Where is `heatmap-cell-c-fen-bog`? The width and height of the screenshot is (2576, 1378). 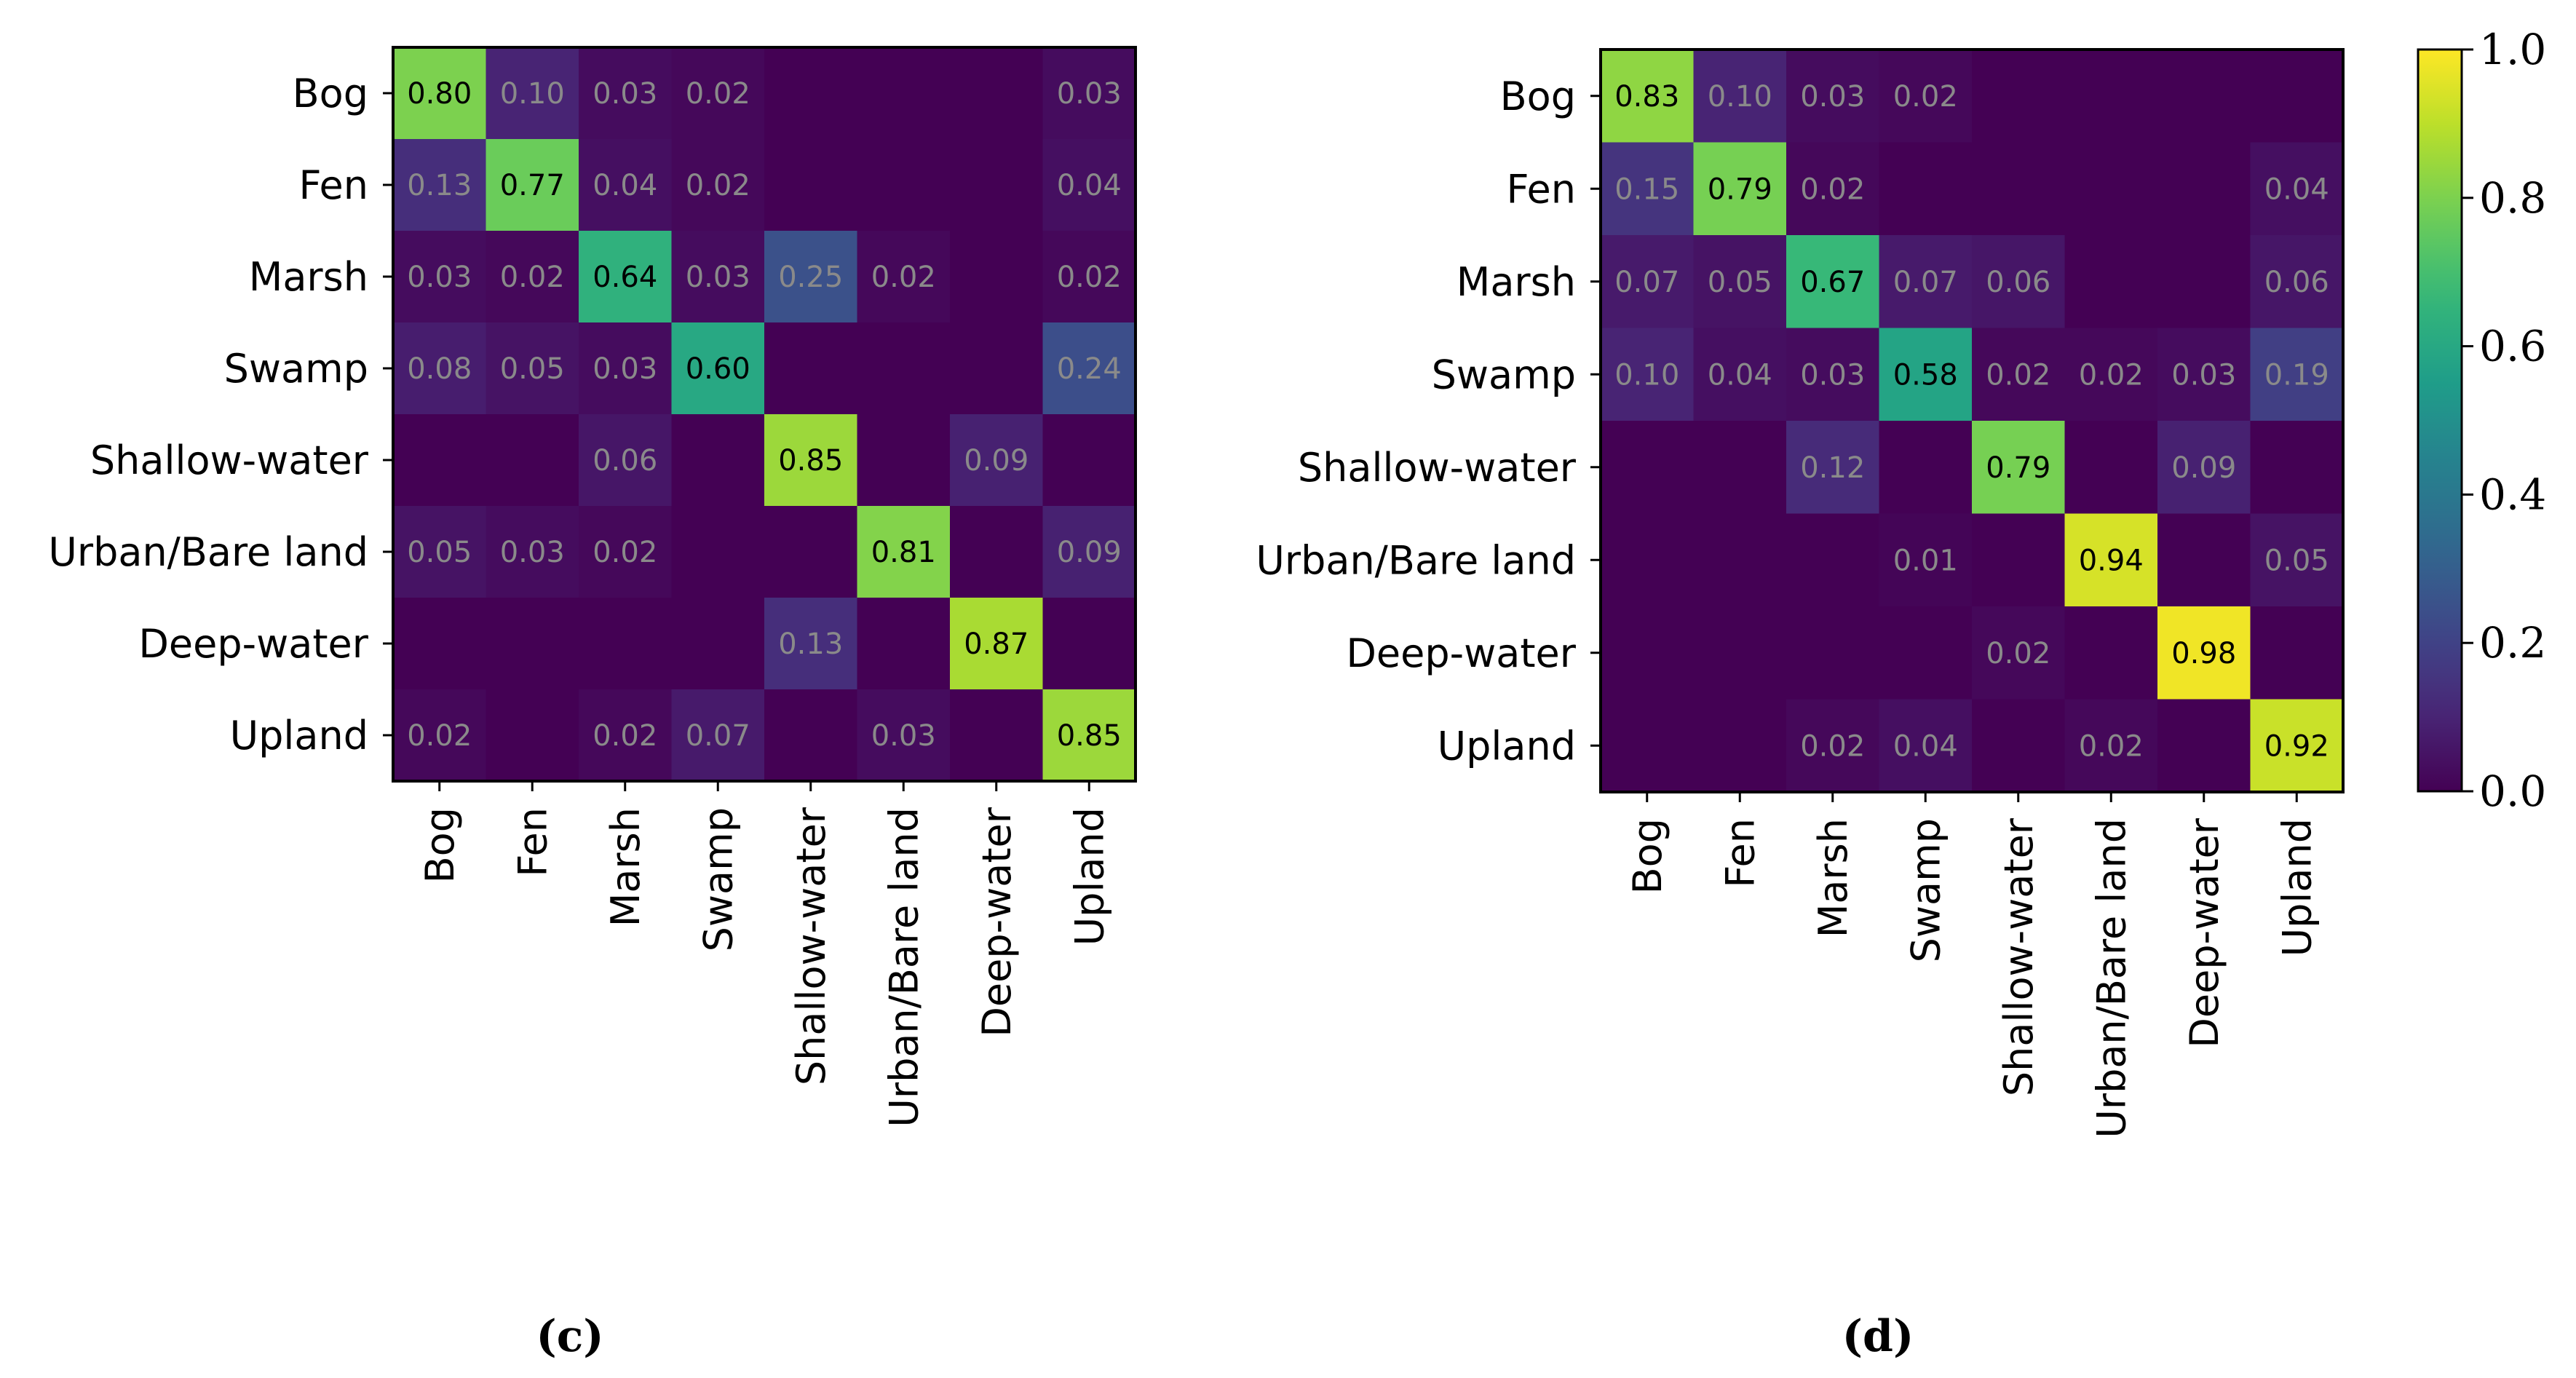
heatmap-cell-c-fen-bog is located at coordinates (440, 185).